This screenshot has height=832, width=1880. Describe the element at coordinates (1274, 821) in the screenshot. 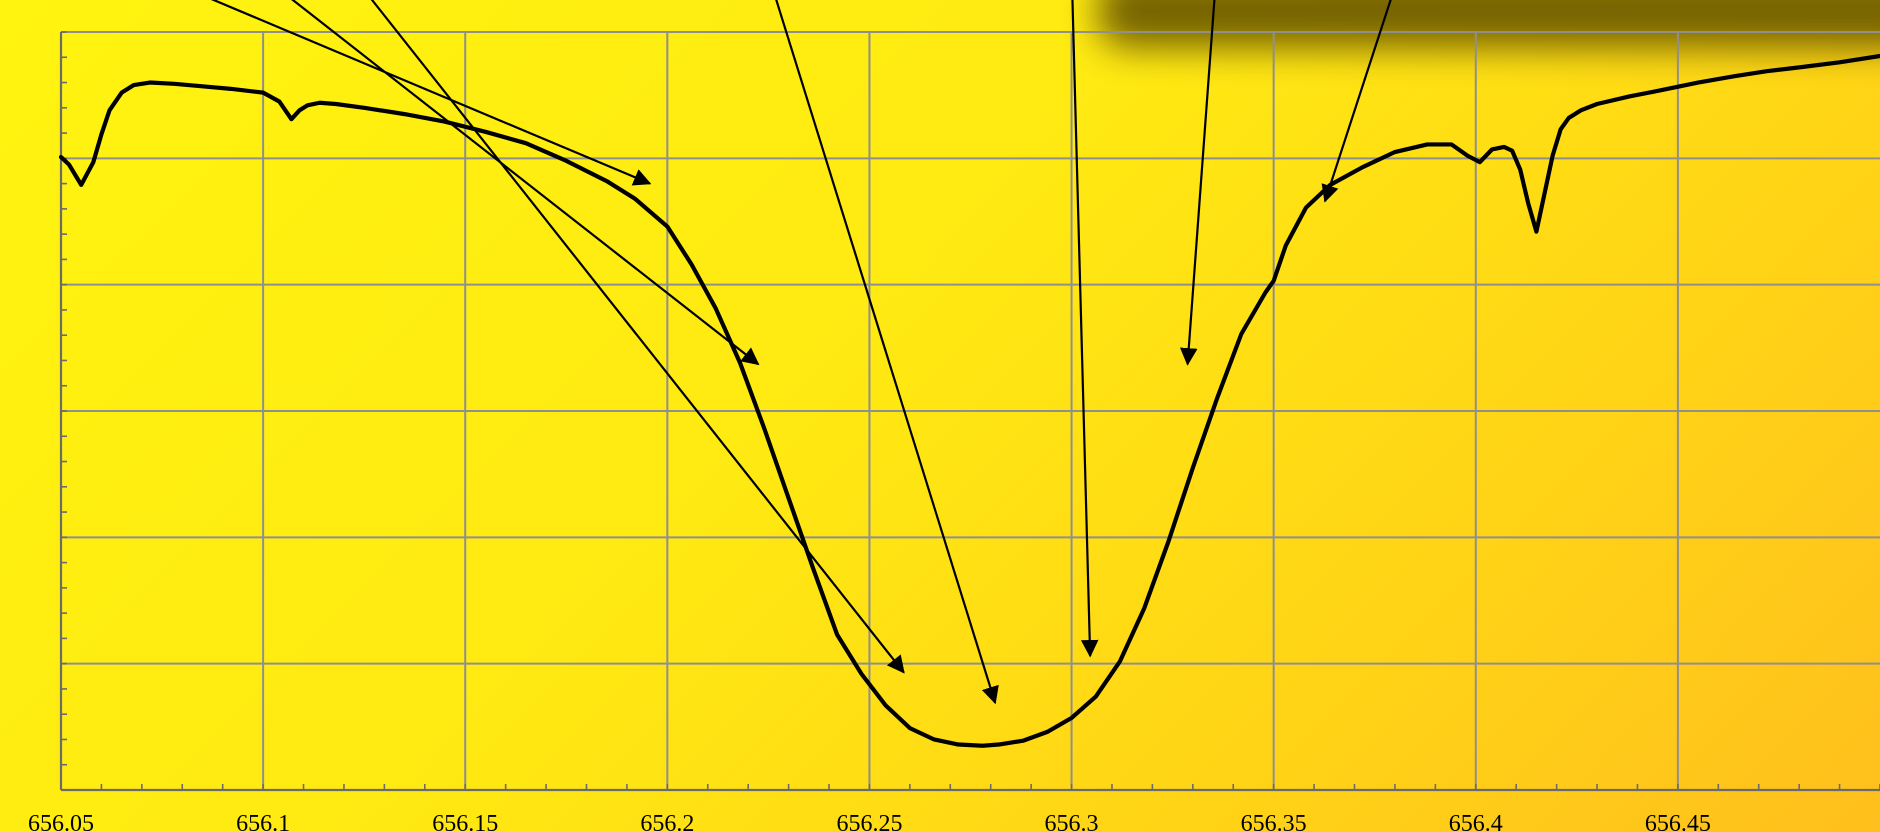

I see `x-tick-label: 656.35` at that location.